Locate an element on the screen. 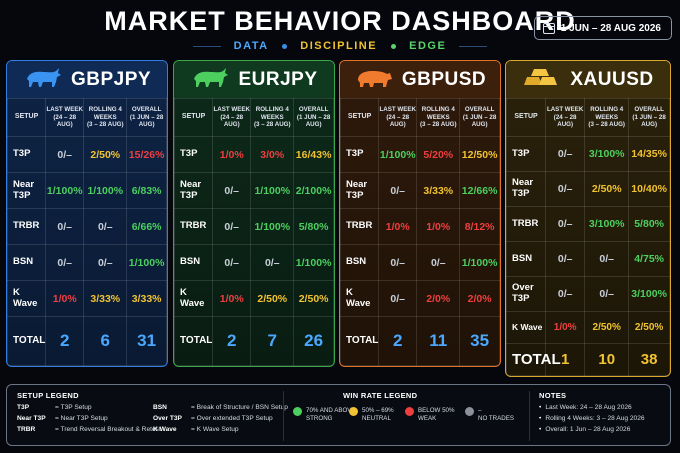 This screenshot has height=453, width=680. rolling-value: 3/0% is located at coordinates (272, 154).